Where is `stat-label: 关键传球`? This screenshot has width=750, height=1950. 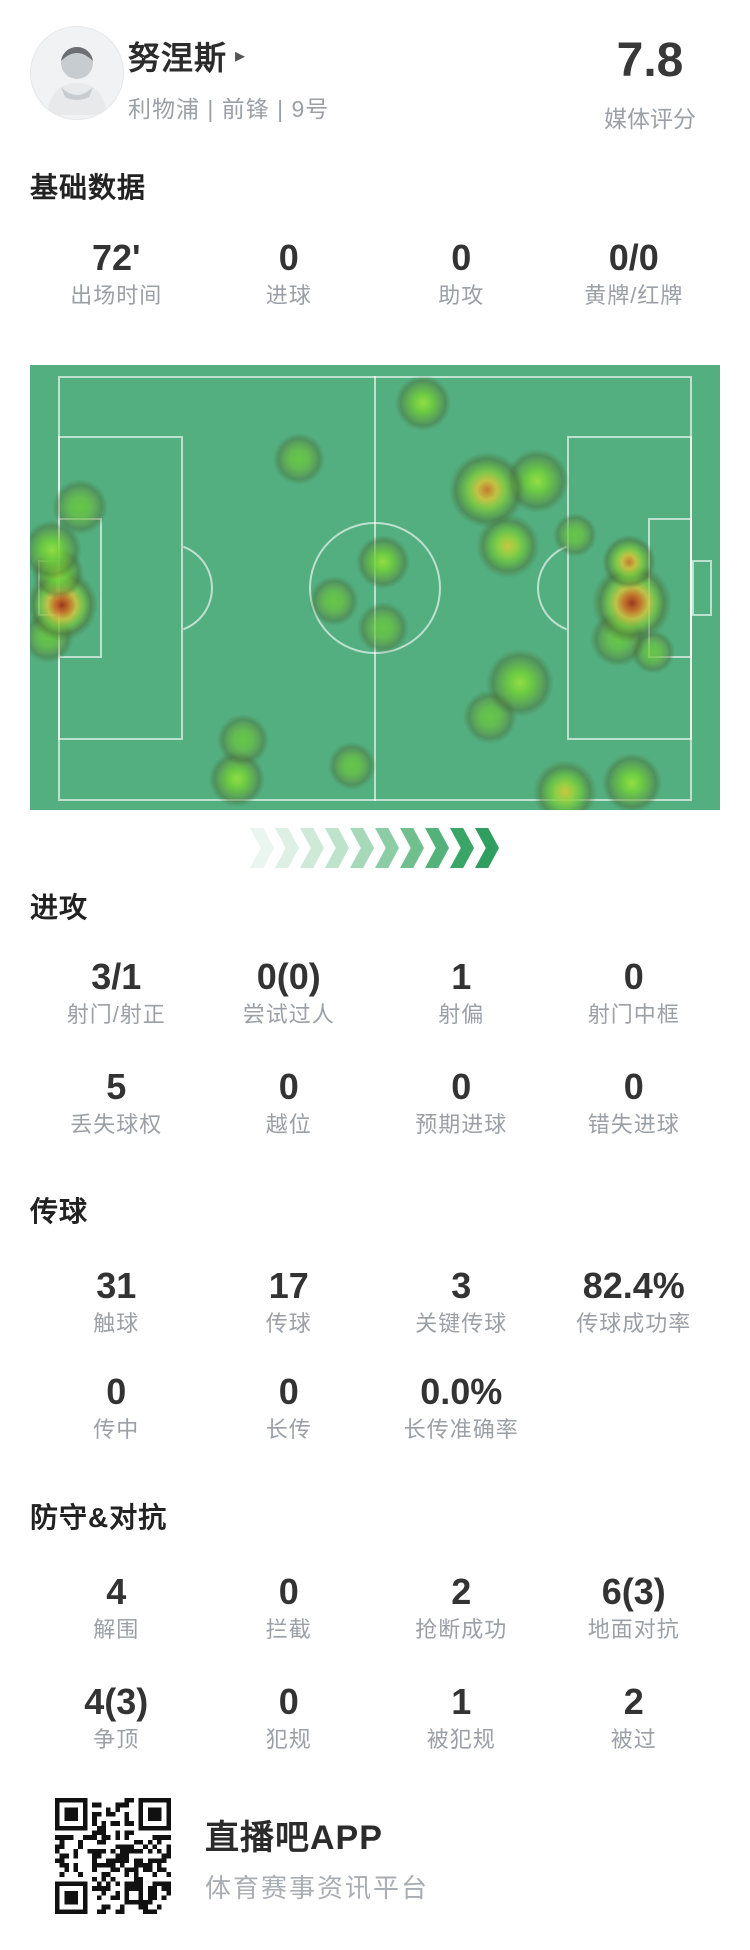 stat-label: 关键传球 is located at coordinates (461, 1323).